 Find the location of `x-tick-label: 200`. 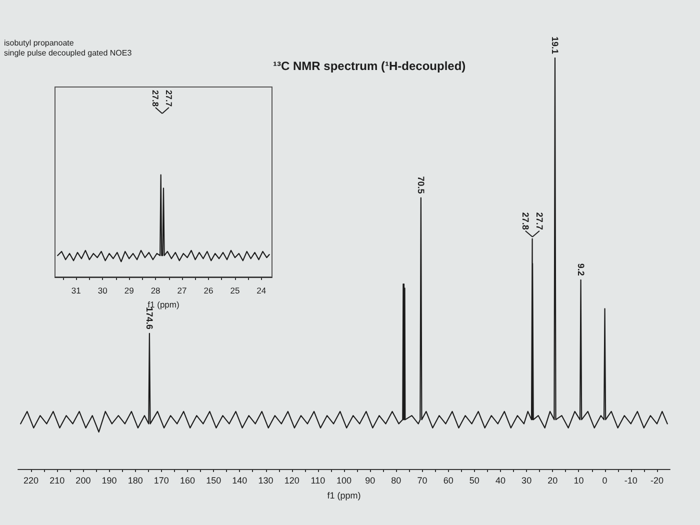

x-tick-label: 200 is located at coordinates (83, 481).